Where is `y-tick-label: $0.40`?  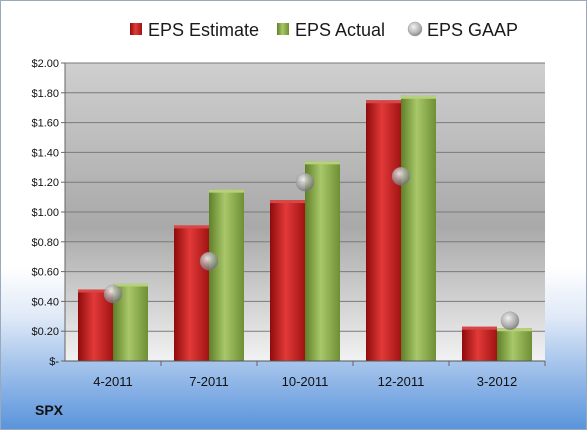 y-tick-label: $0.40 is located at coordinates (45, 302).